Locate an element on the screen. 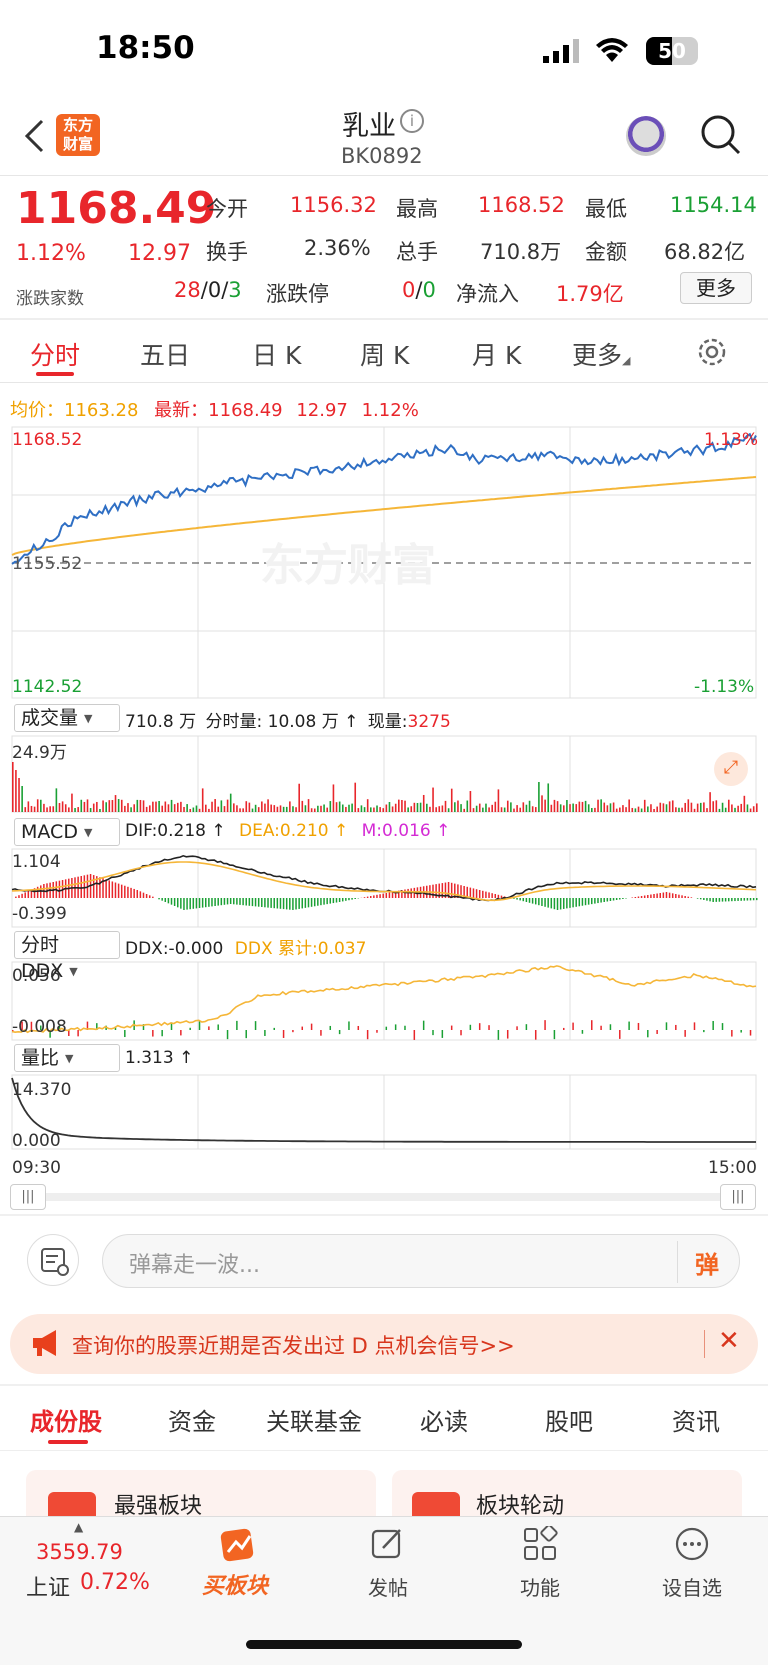 The height and width of the screenshot is (1665, 768). macd-indicator-select: MACD ▼ is located at coordinates (67, 832).